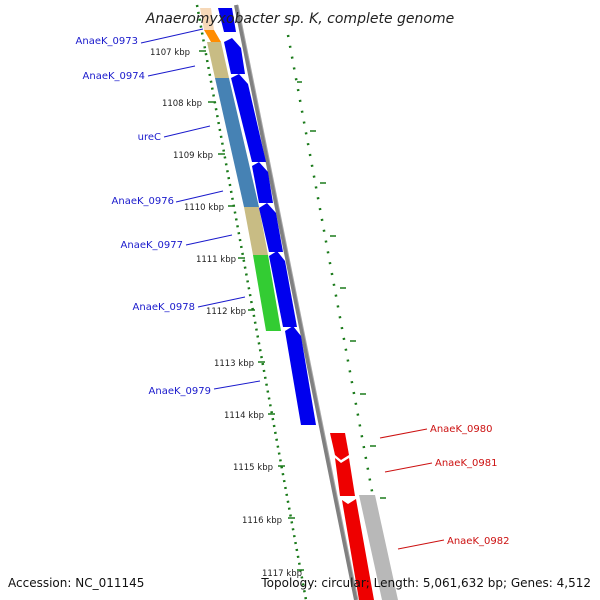 This screenshot has height=600, width=600. Describe the element at coordinates (282, 574) in the screenshot. I see `ruler-label: 1117 kbp` at that location.